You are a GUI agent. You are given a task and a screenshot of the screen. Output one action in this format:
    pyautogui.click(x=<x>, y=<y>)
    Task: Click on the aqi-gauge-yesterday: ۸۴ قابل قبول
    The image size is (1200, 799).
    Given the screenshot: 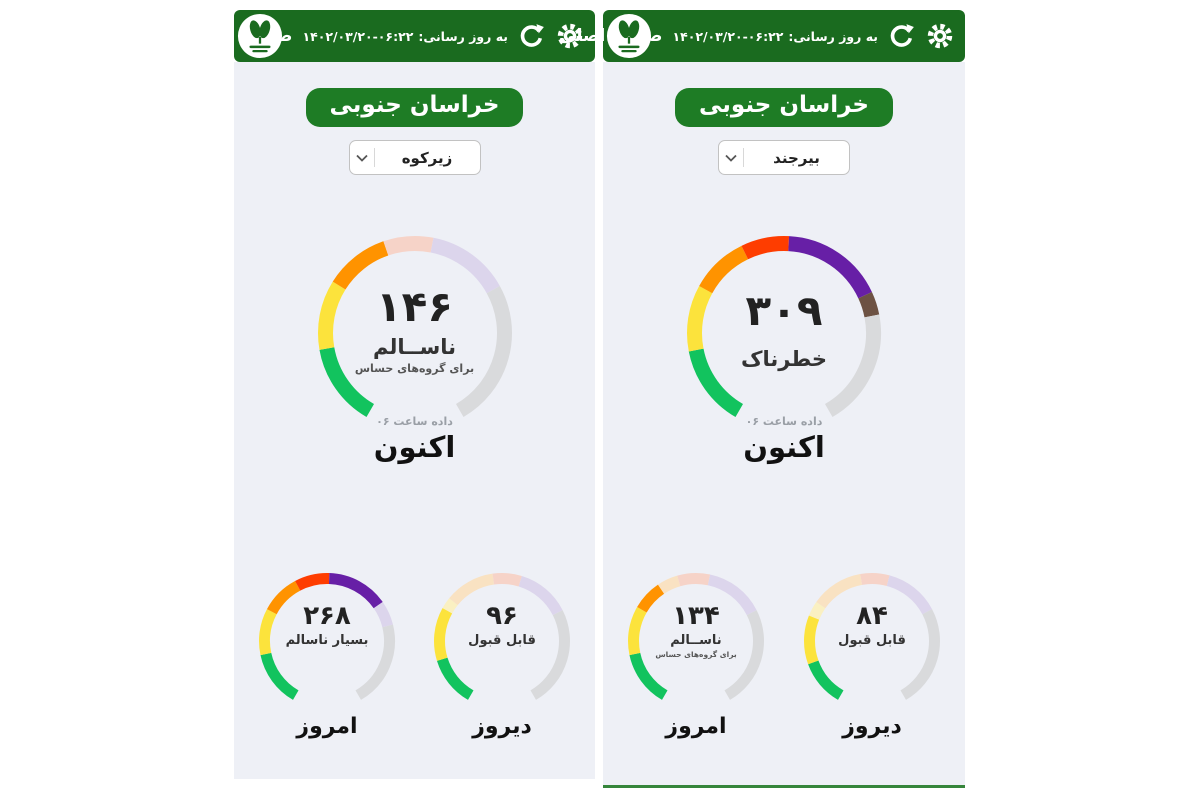 What is the action you would take?
    pyautogui.click(x=872, y=641)
    